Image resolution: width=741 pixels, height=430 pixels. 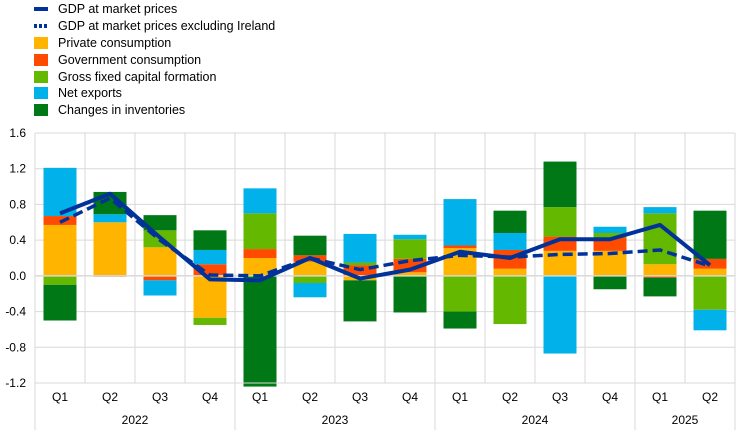 What do you see at coordinates (17, 204) in the screenshot?
I see `y-tick-label: 0.8` at bounding box center [17, 204].